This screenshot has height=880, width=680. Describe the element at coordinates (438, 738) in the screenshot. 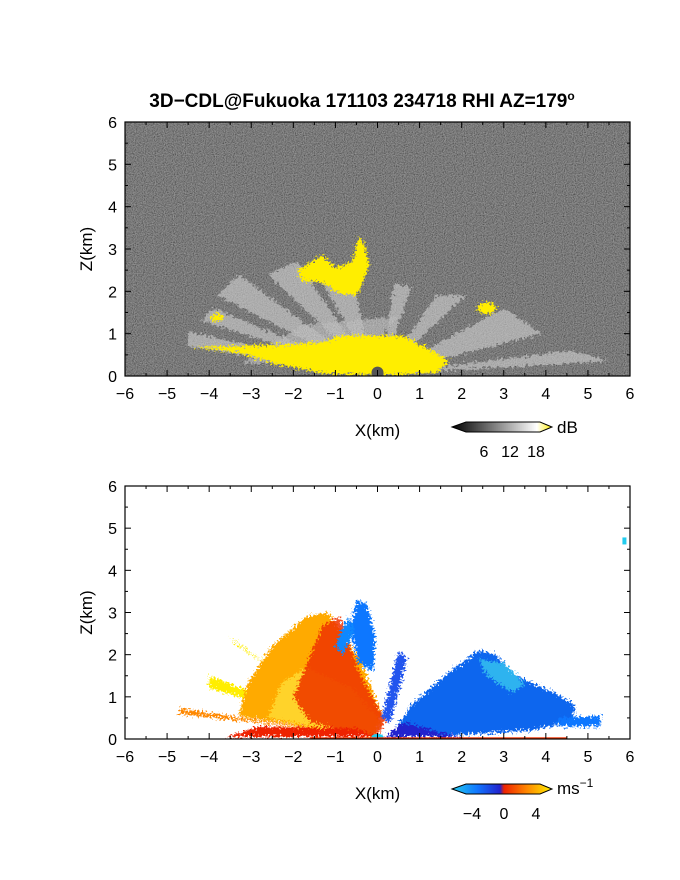

I see `ground-line` at that location.